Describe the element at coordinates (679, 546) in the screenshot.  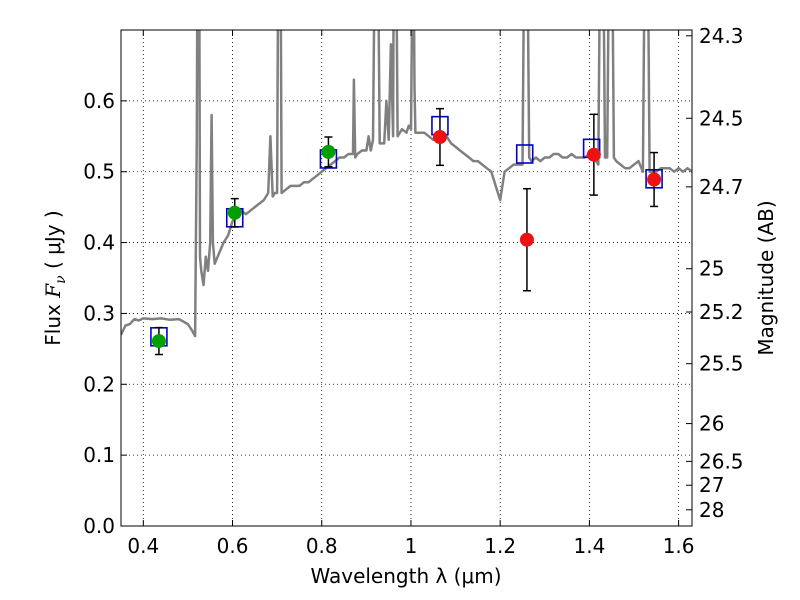
I see `x-tick-label: 1.6` at that location.